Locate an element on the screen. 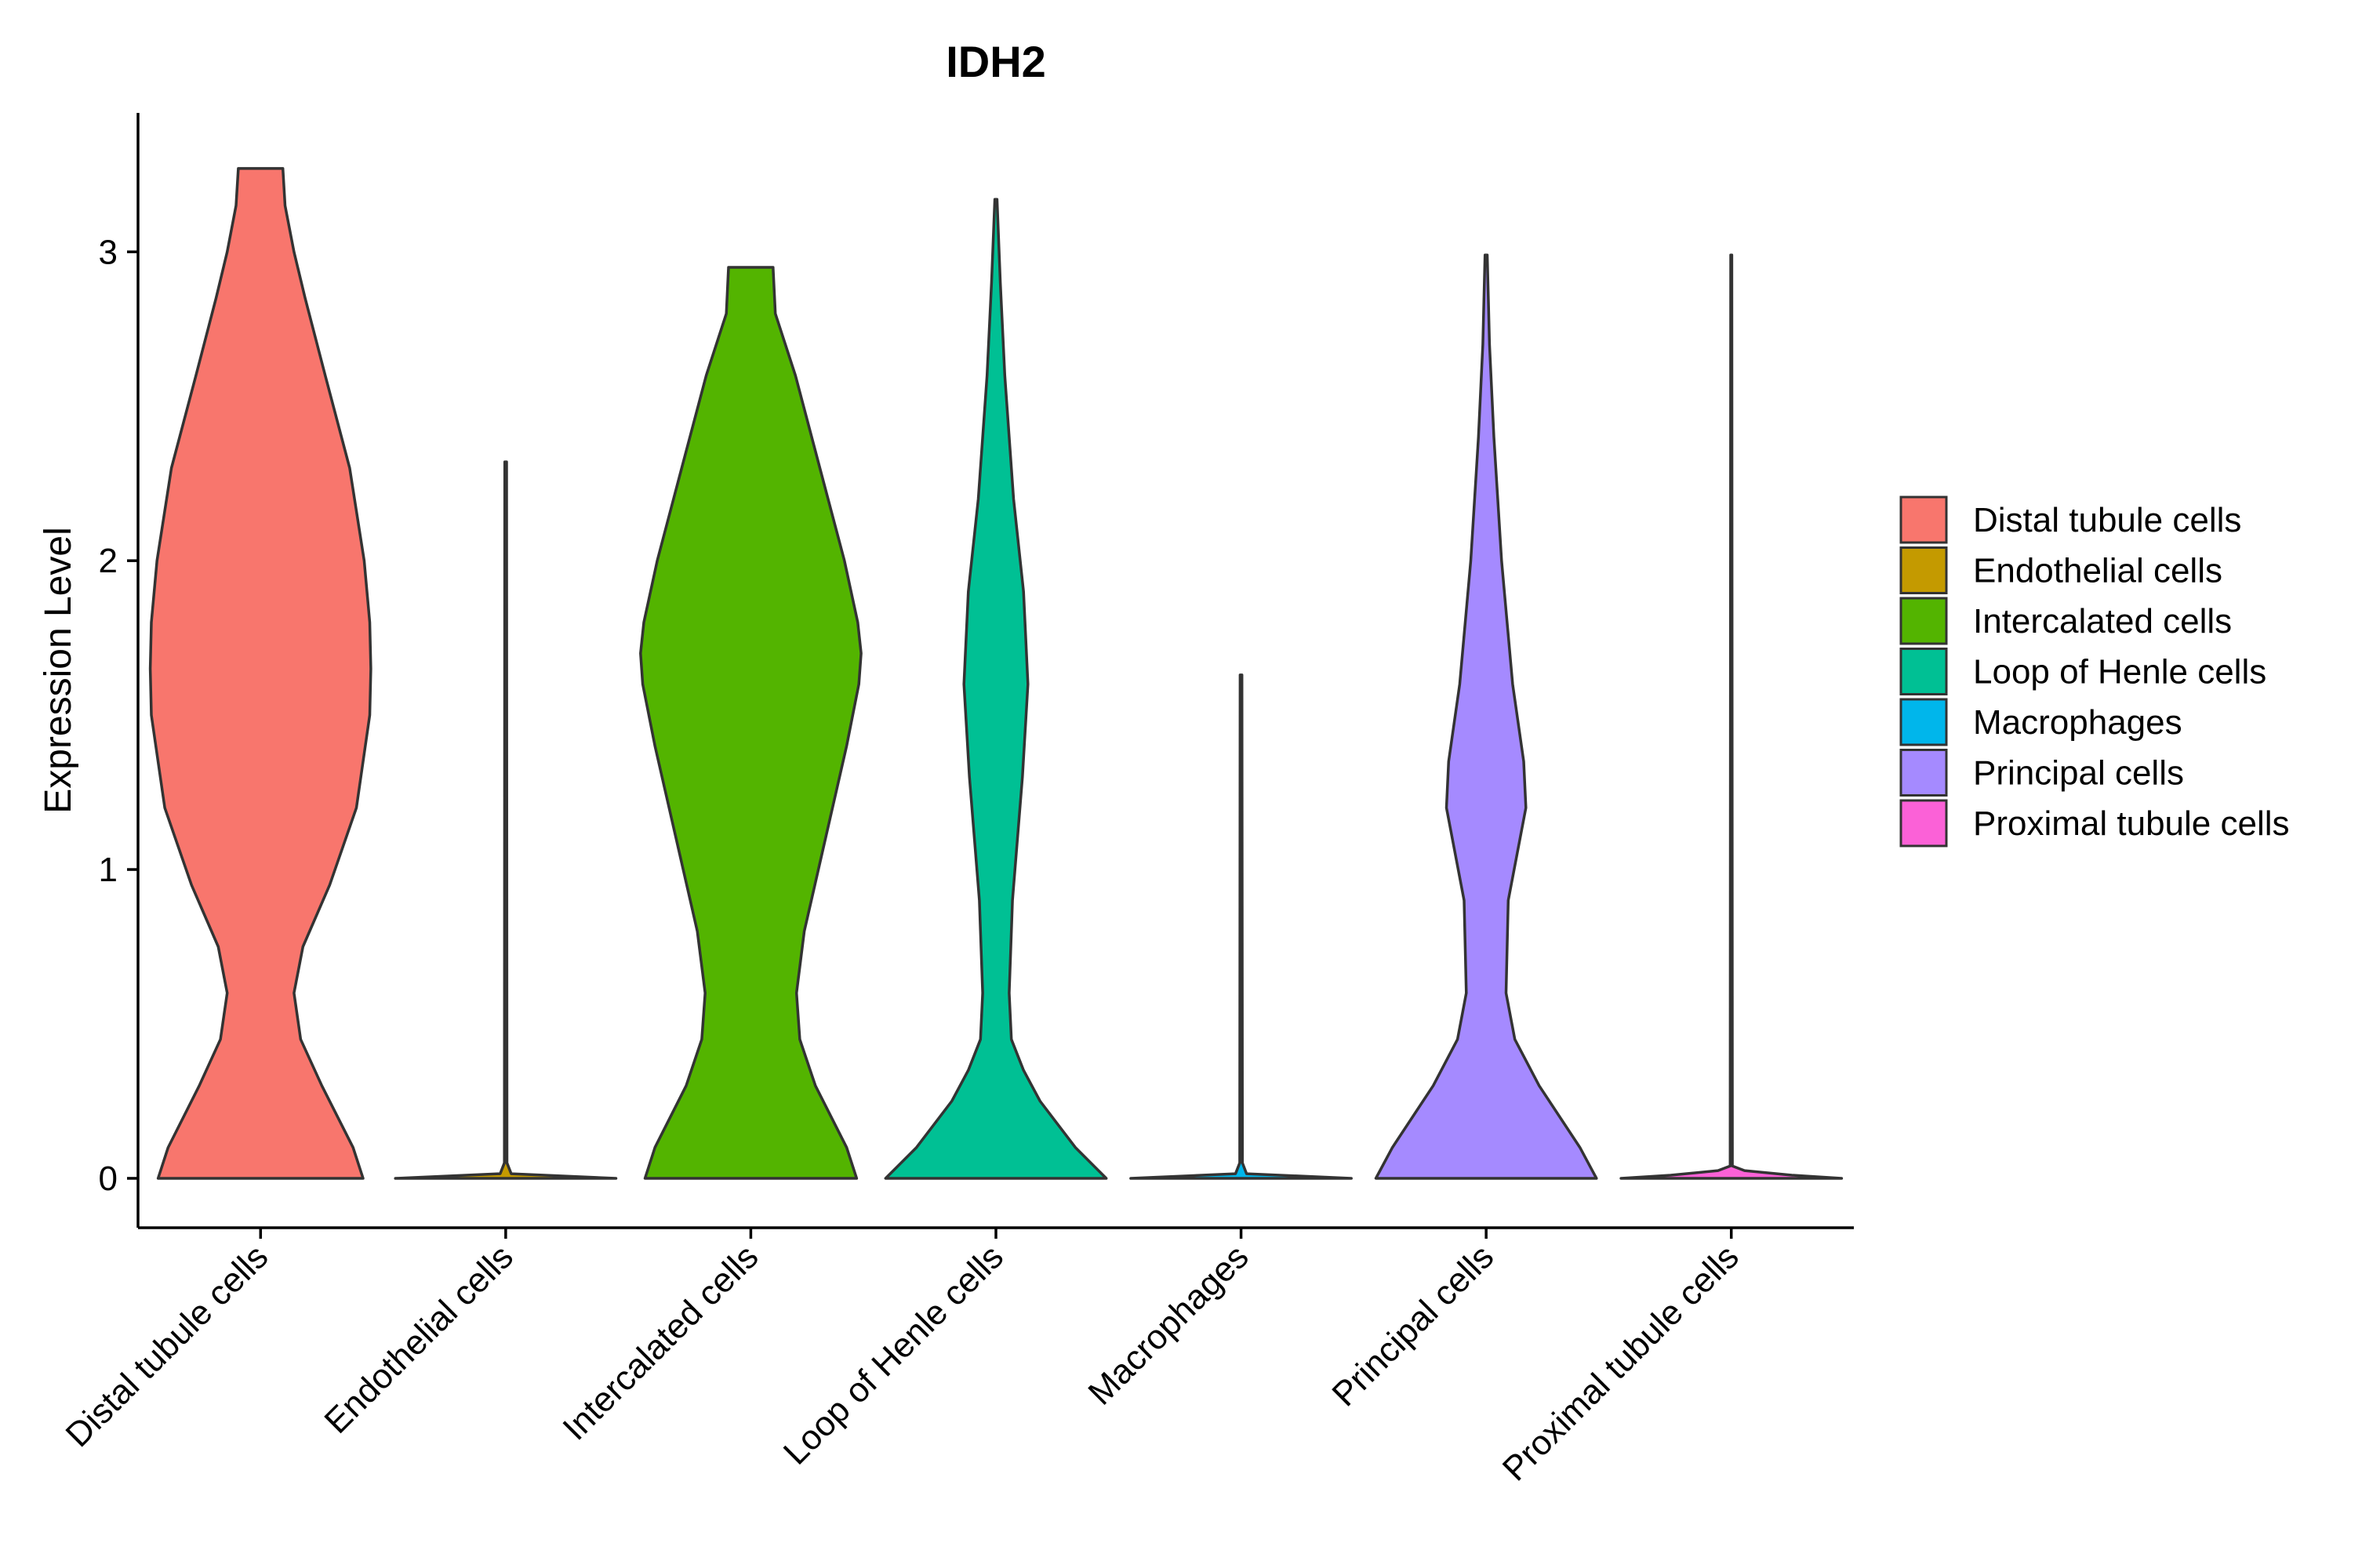  chart-title: IDH2 is located at coordinates (996, 61).